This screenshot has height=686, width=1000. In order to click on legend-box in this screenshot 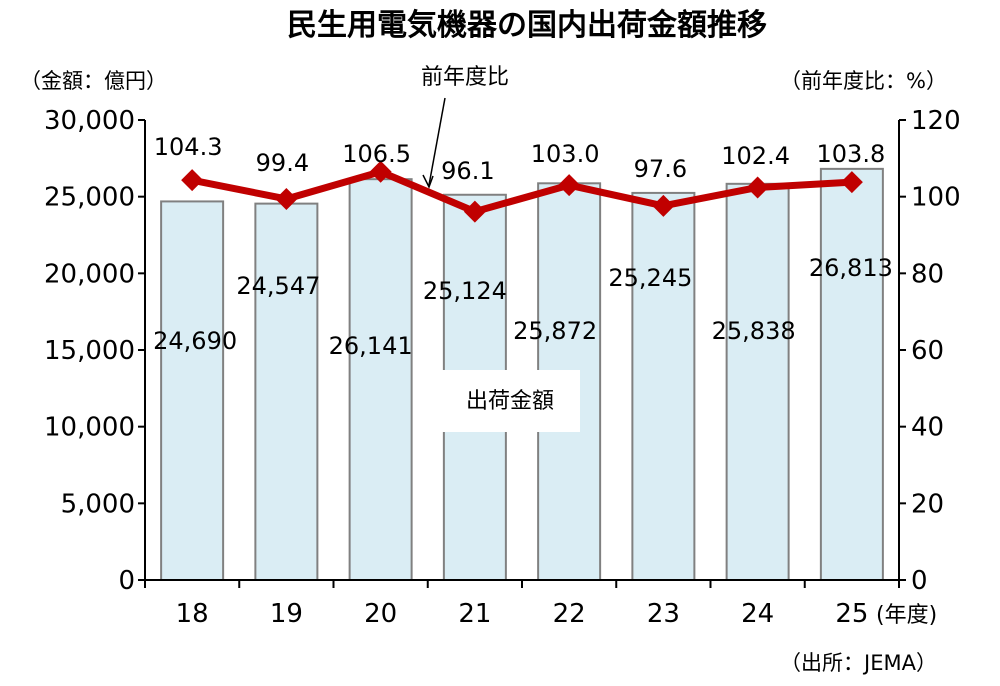, I will do `click(510, 401)`.